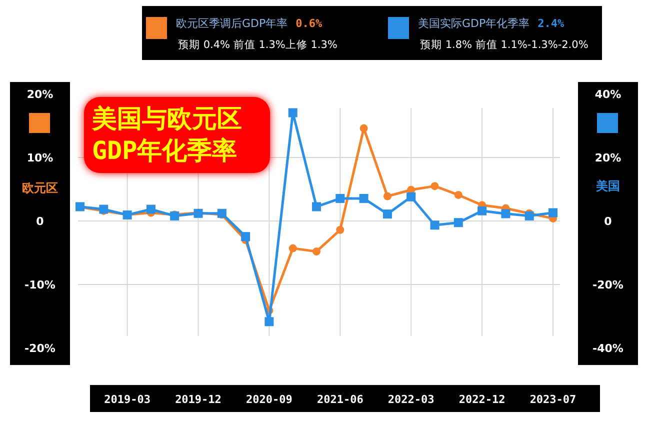 The height and width of the screenshot is (428, 647). I want to click on y-tick-label: -10%, so click(40, 285).